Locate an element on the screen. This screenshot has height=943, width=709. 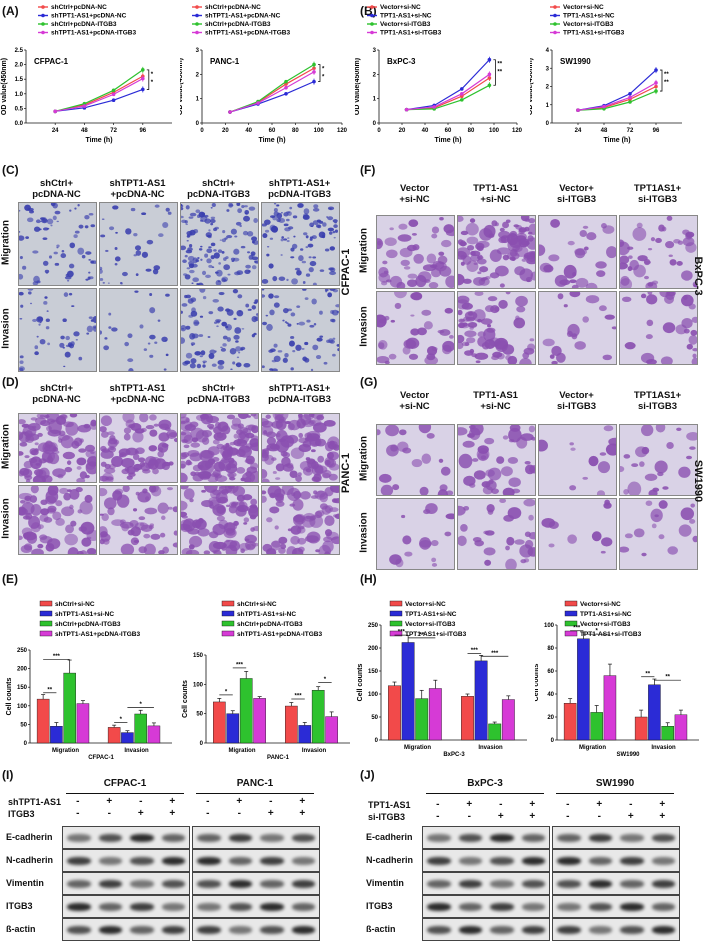
legend-label: shCtrl+si-NC is located at coordinates (75, 604).